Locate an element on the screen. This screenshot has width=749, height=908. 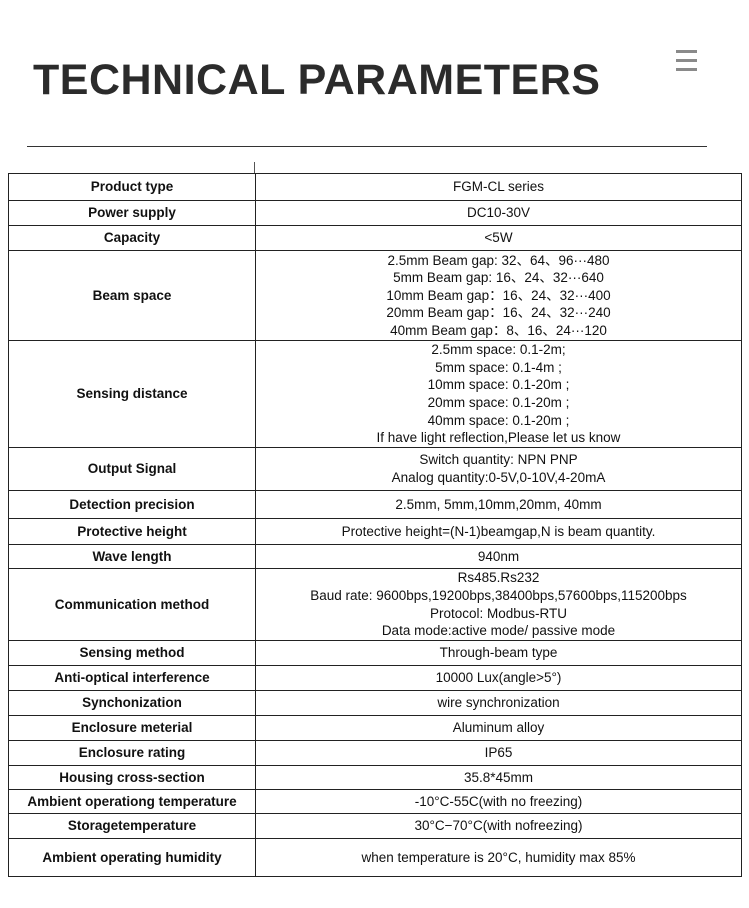
divider-tick is located at coordinates (254, 167).